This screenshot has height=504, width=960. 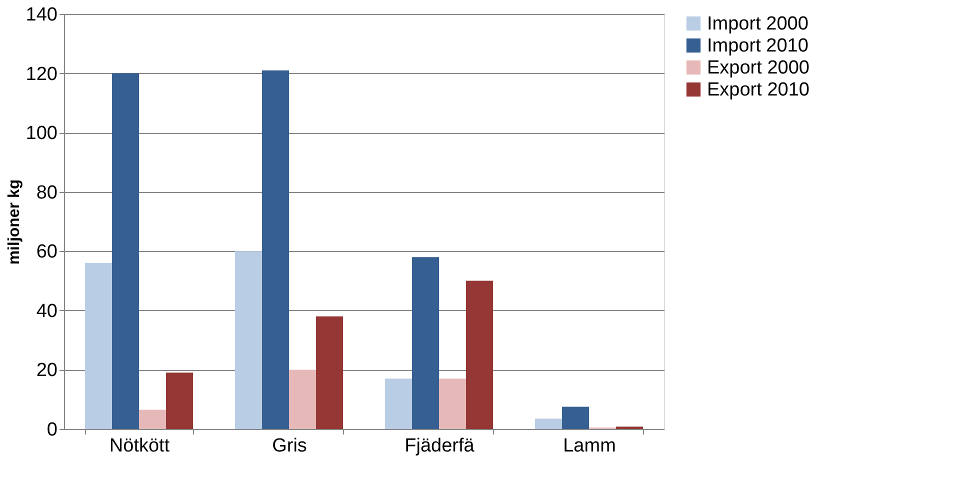 What do you see at coordinates (757, 24) in the screenshot?
I see `legend-label: Import 2000` at bounding box center [757, 24].